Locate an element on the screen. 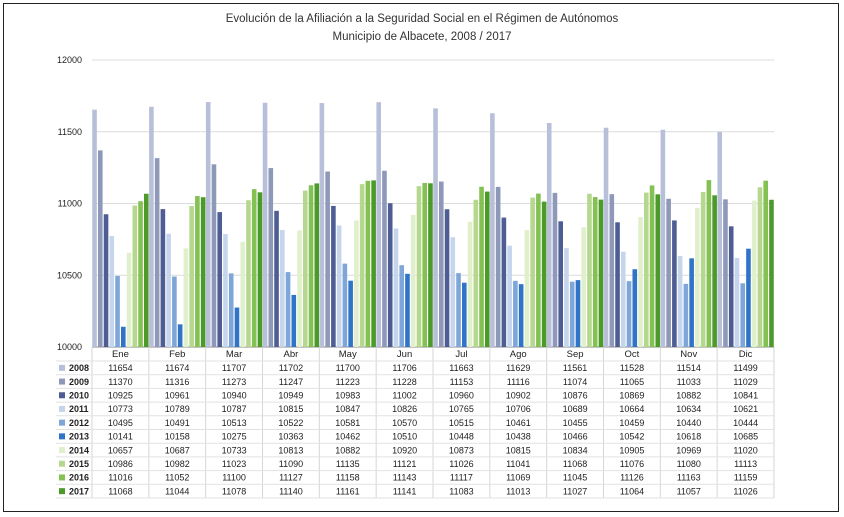 This screenshot has width=844, height=517. data-label: 11514 is located at coordinates (689, 368).